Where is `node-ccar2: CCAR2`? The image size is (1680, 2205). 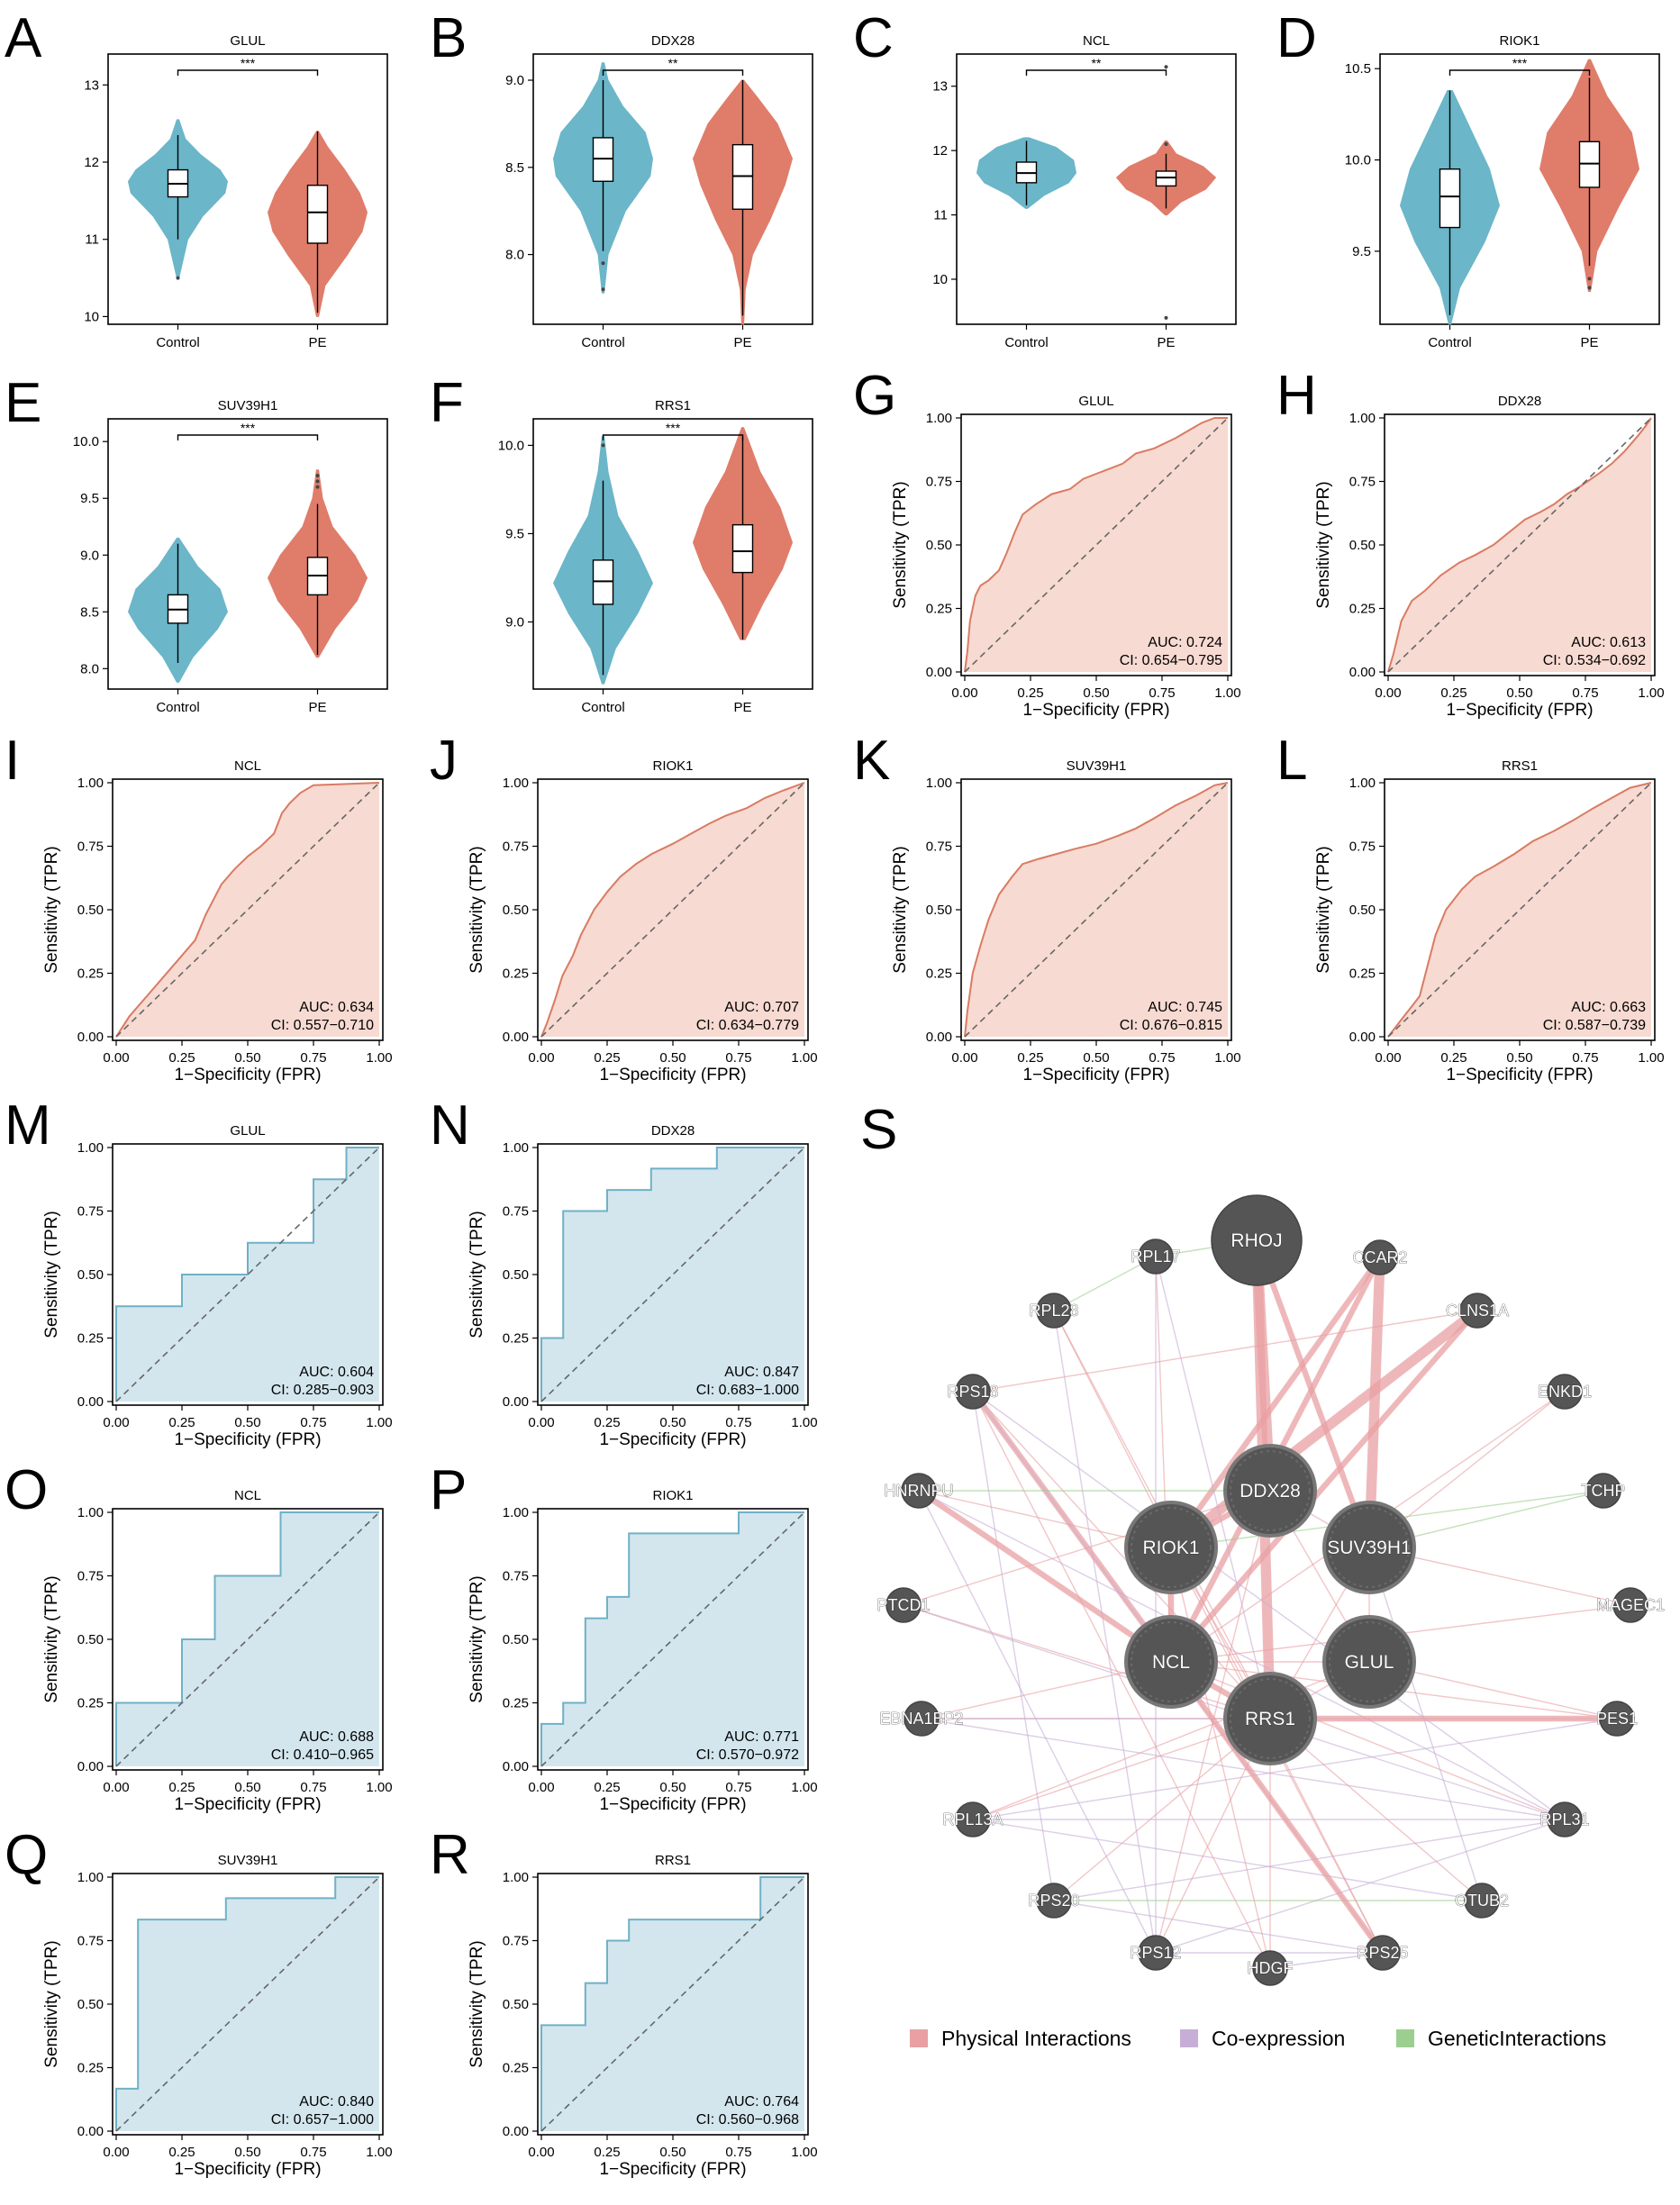
node-ccar2: CCAR2 is located at coordinates (1380, 1257).